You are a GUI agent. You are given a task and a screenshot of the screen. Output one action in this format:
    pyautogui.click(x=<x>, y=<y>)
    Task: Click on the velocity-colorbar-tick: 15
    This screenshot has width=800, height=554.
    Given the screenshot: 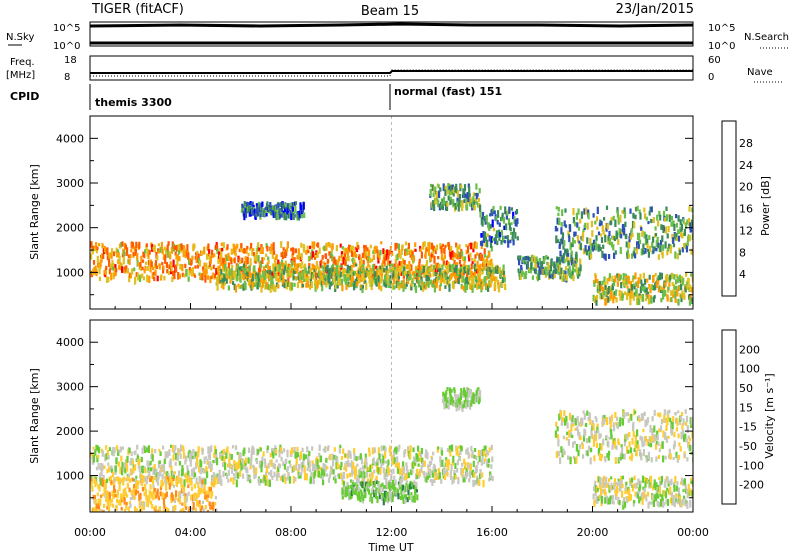 What is the action you would take?
    pyautogui.click(x=746, y=407)
    